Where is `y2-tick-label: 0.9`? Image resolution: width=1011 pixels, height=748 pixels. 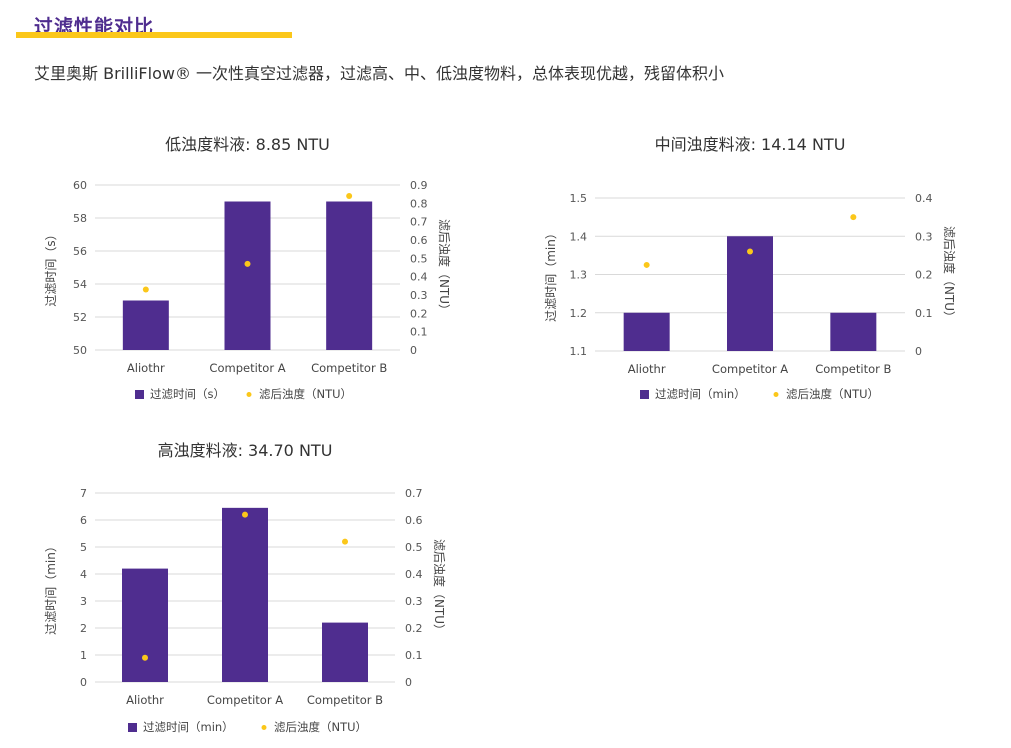 y2-tick-label: 0.9 is located at coordinates (419, 185).